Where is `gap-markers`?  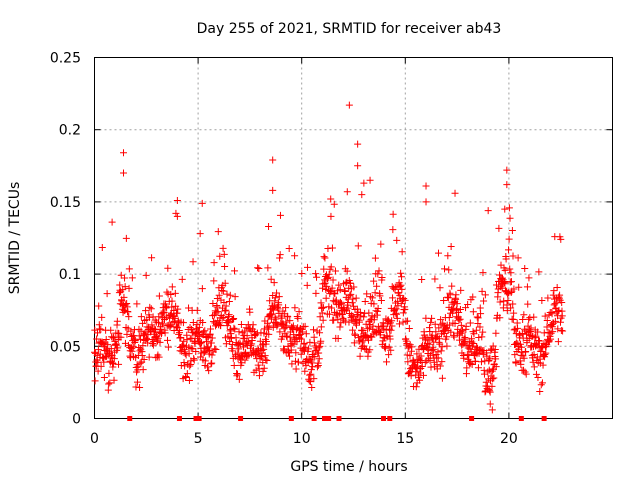 gap-markers is located at coordinates (337, 418).